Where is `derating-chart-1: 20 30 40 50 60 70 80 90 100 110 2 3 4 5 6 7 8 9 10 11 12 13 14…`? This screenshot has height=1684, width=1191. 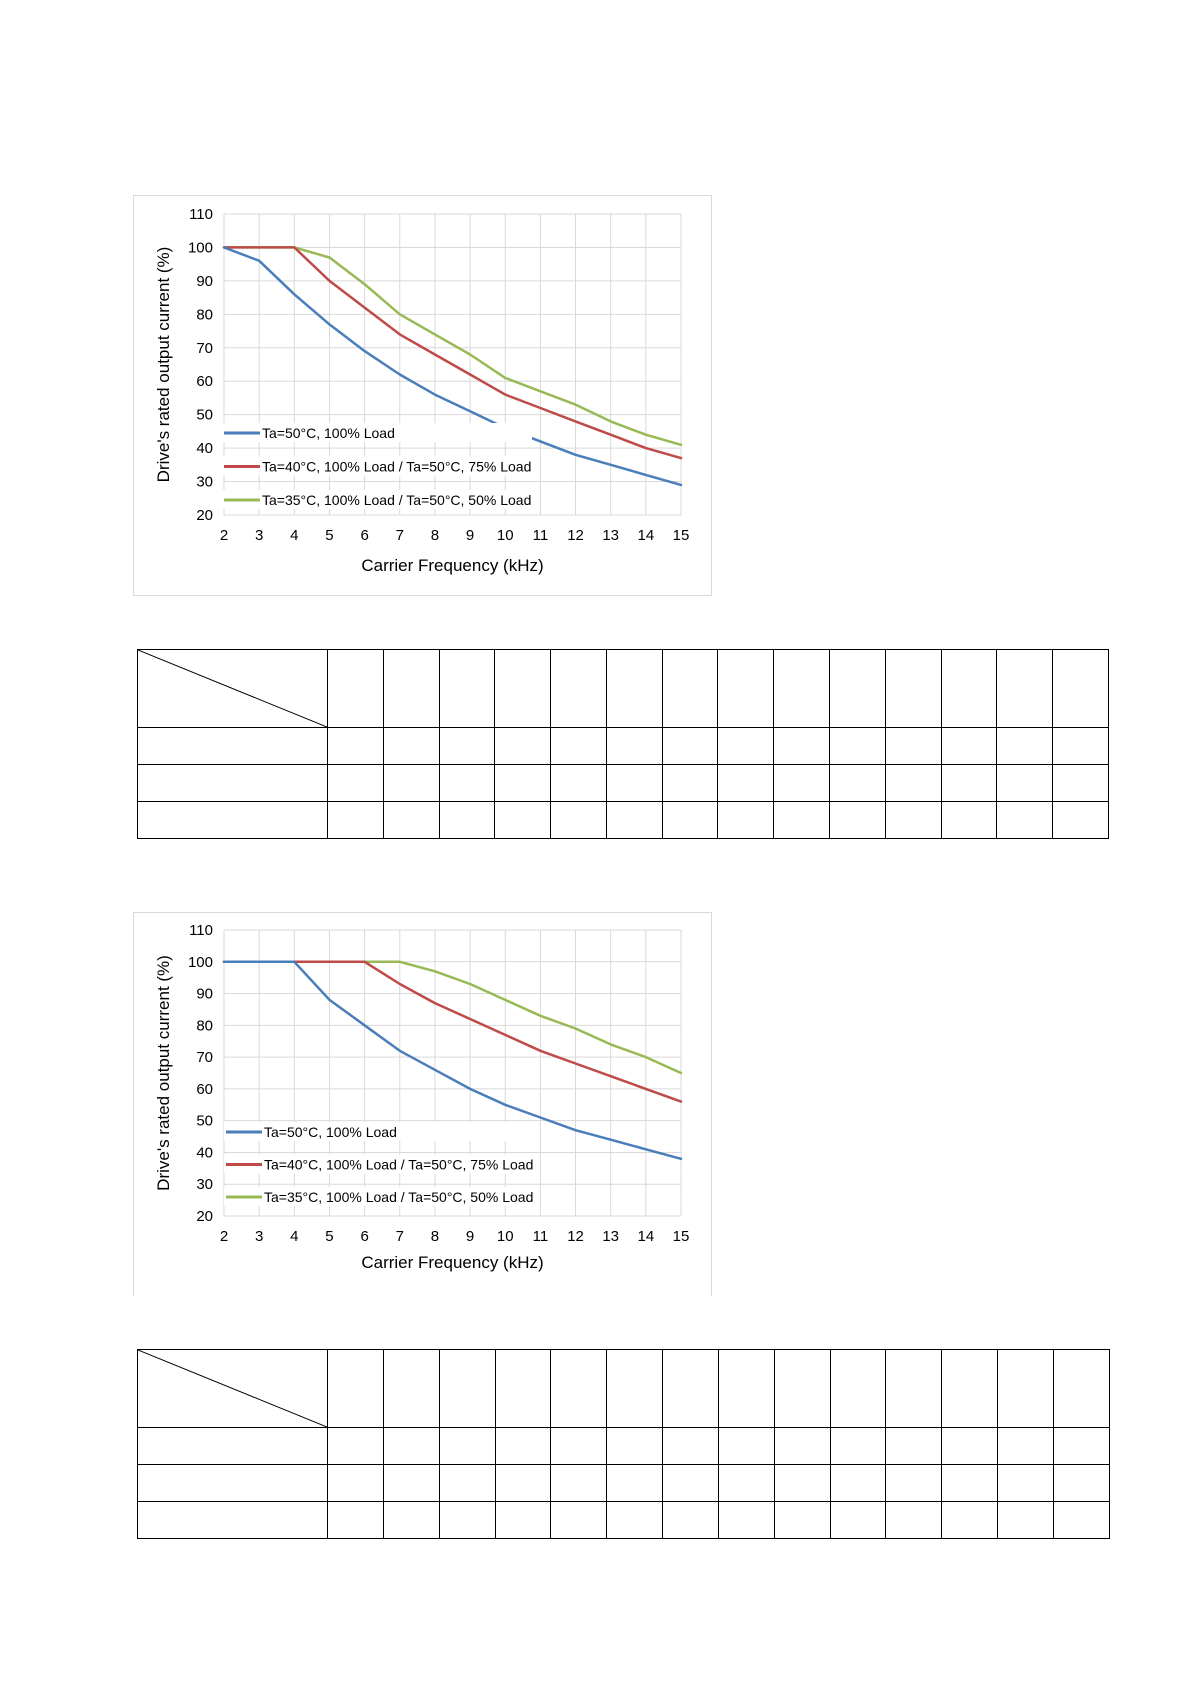
derating-chart-1: 20 30 40 50 60 70 80 90 100 110 2 3 4 5 6 7 8 9 10 11 12 13 14… is located at coordinates (422, 395).